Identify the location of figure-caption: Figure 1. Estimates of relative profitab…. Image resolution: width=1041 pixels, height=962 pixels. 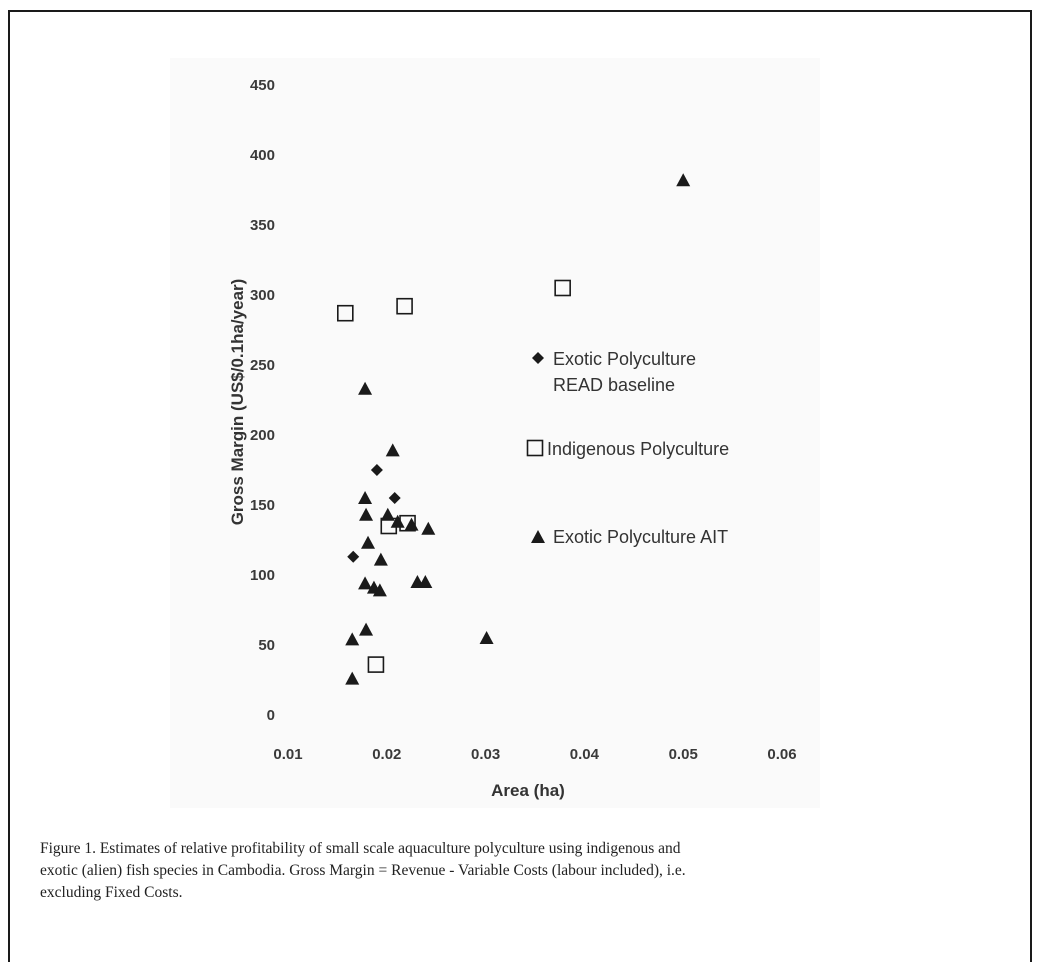
(520, 871).